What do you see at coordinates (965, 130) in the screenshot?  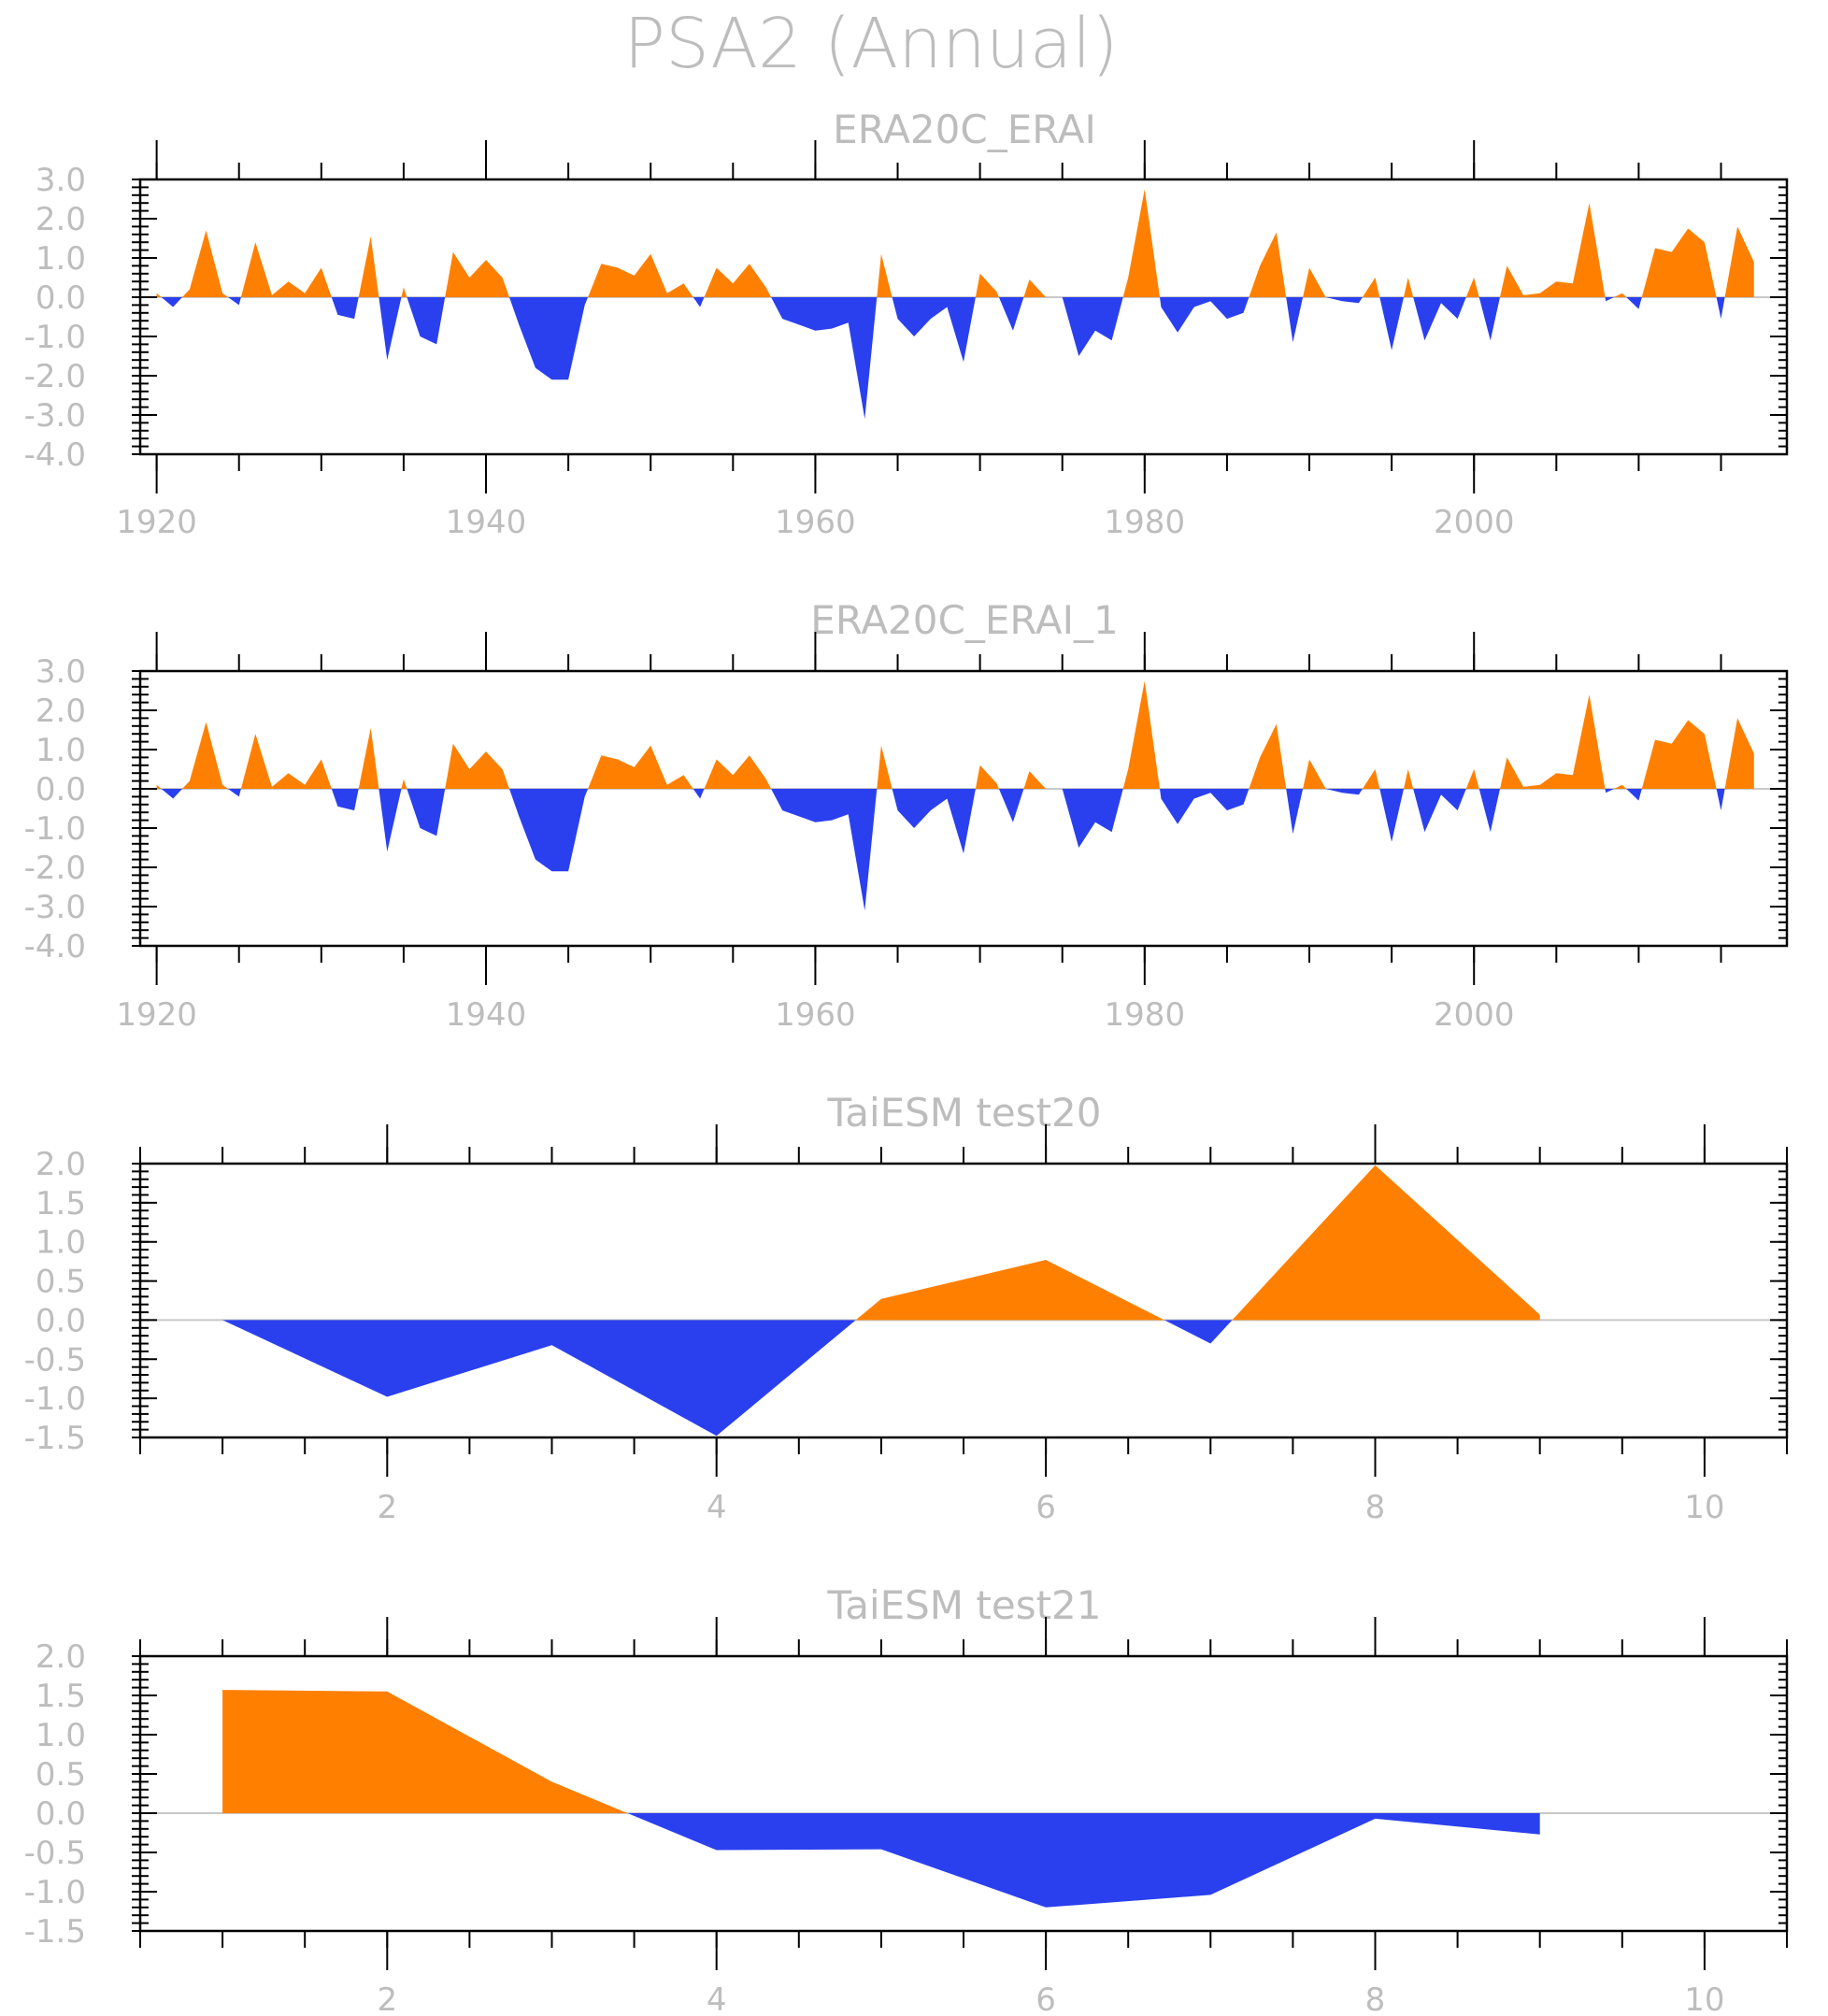 I see `panel-title: ERA20C_ERAI` at bounding box center [965, 130].